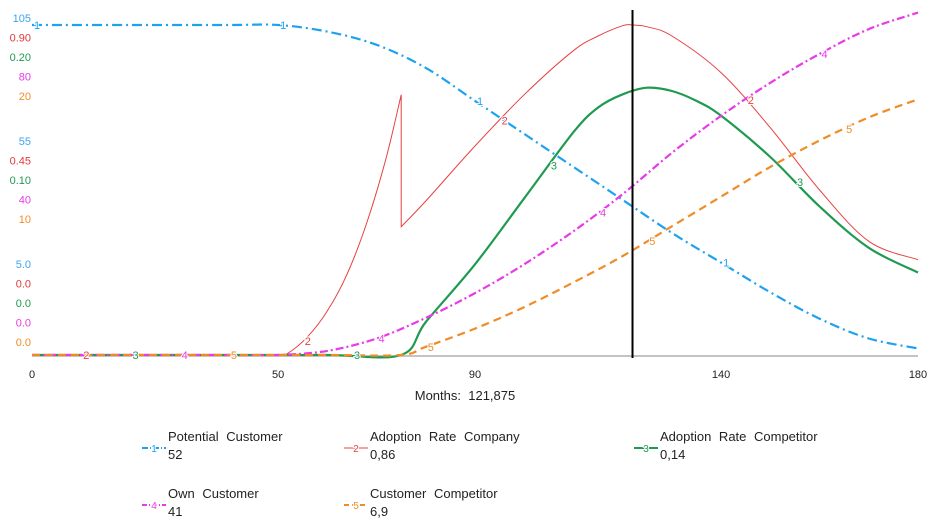 The height and width of the screenshot is (529, 930). I want to click on legend-series-value: 0,14, so click(673, 454).